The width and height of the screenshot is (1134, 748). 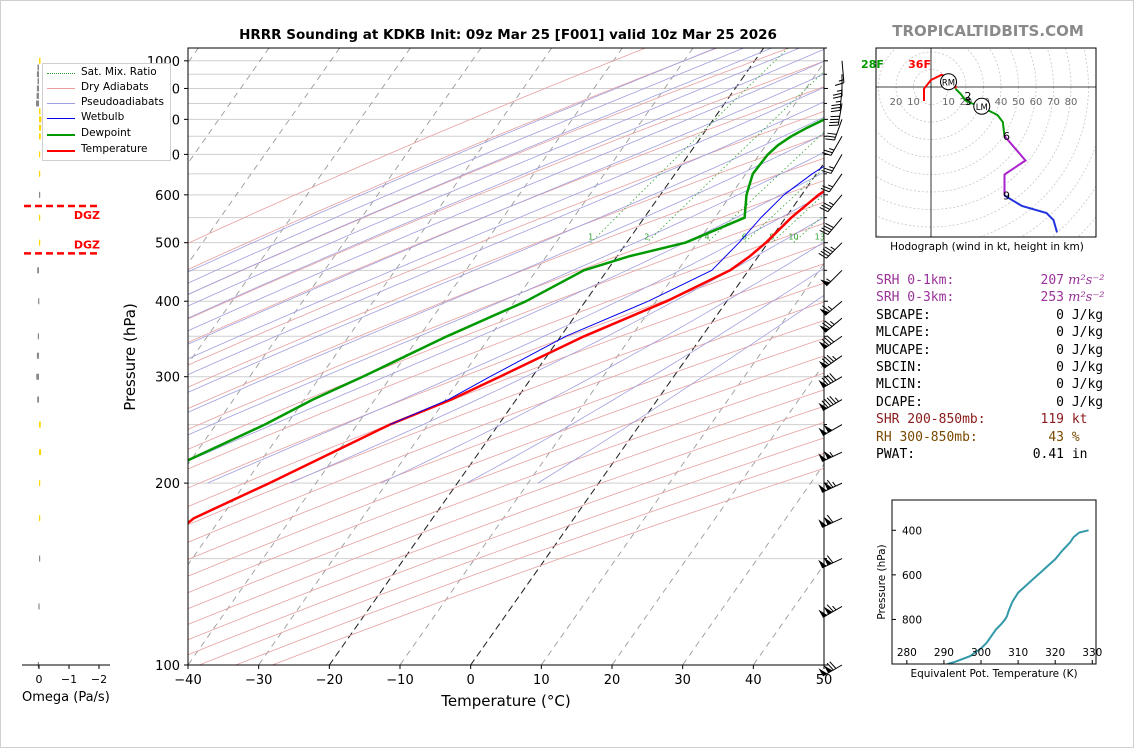 What do you see at coordinates (1052, 280) in the screenshot?
I see `index-value: 207` at bounding box center [1052, 280].